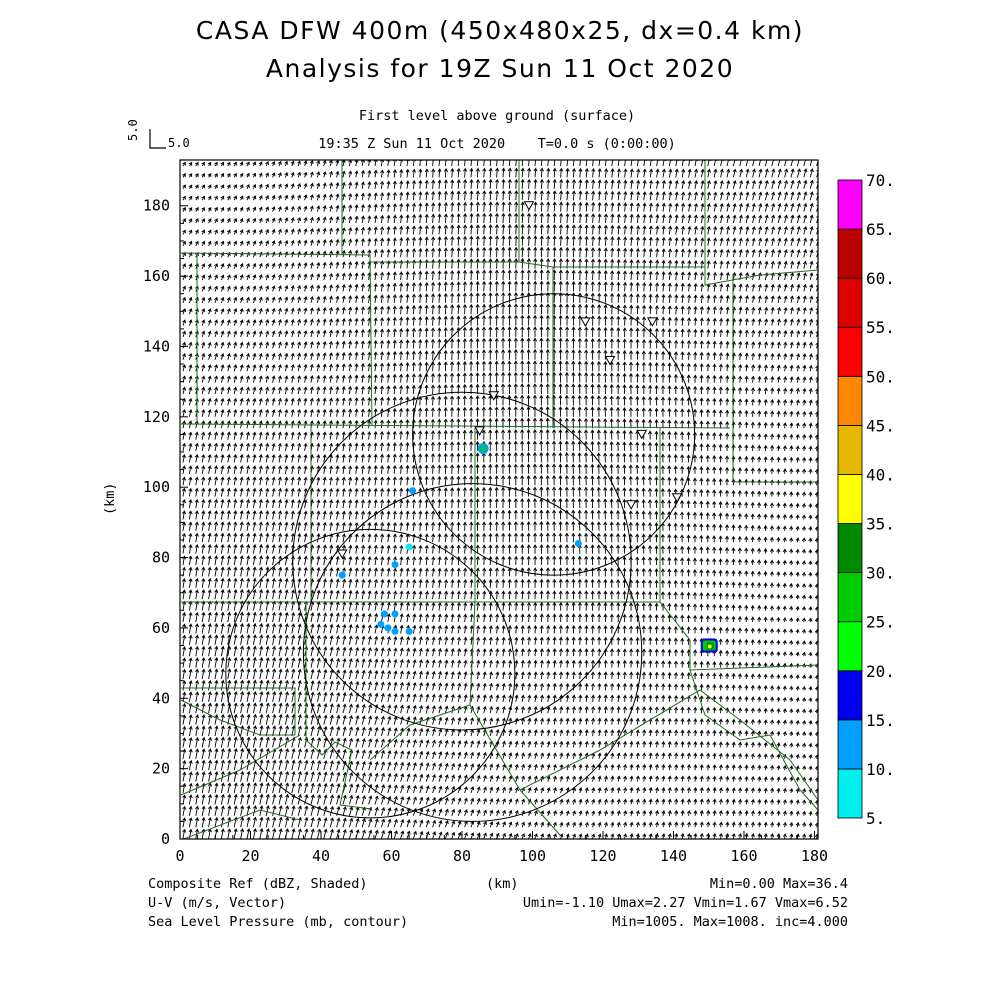  What do you see at coordinates (497, 116) in the screenshot?
I see `level-label: First level above ground (surface)` at bounding box center [497, 116].